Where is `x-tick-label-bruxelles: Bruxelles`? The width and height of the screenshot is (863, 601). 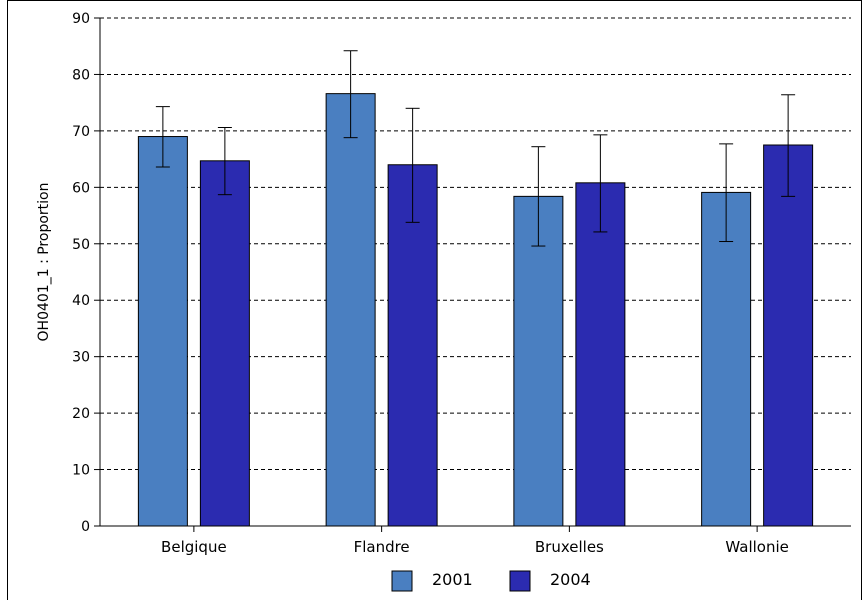
x-tick-label-bruxelles: Bruxelles is located at coordinates (569, 547).